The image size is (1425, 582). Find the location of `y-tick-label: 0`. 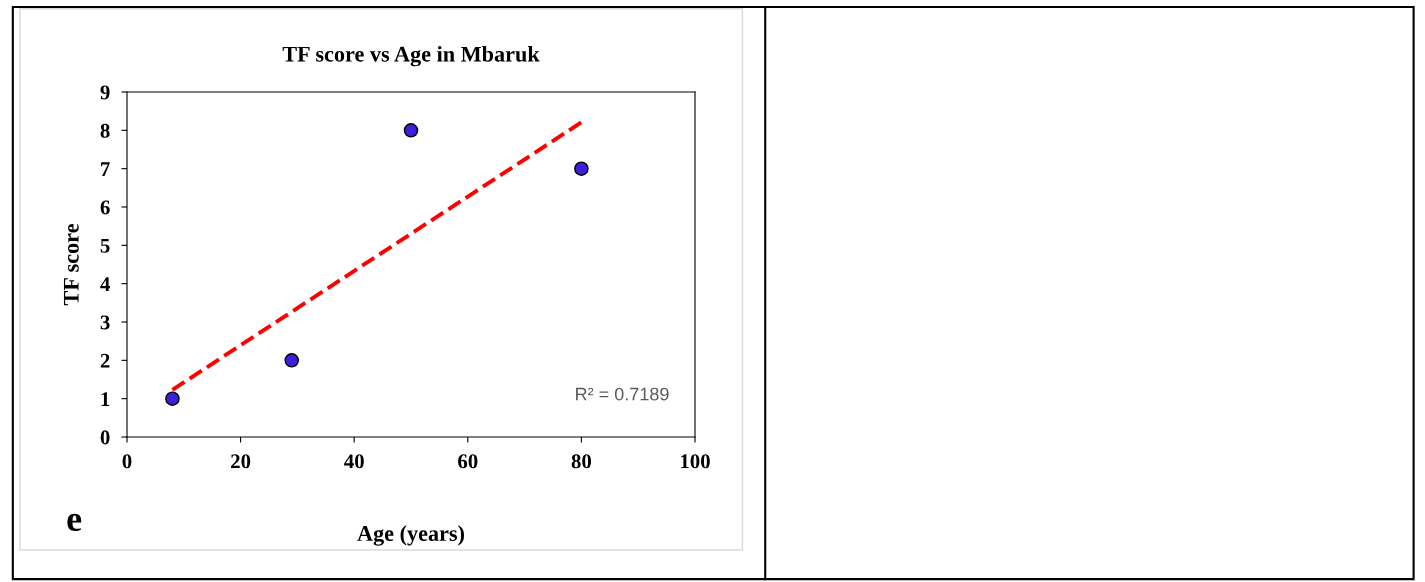

y-tick-label: 0 is located at coordinates (105, 437).